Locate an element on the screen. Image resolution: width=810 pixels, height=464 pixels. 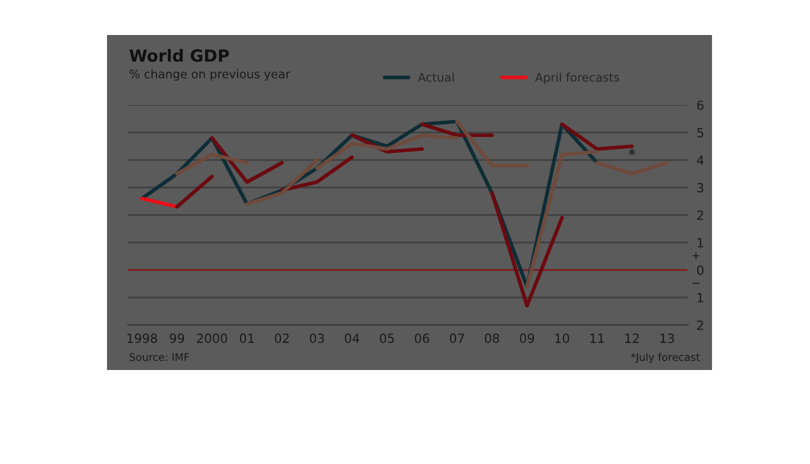
x-tick-label: 06 is located at coordinates (422, 339).